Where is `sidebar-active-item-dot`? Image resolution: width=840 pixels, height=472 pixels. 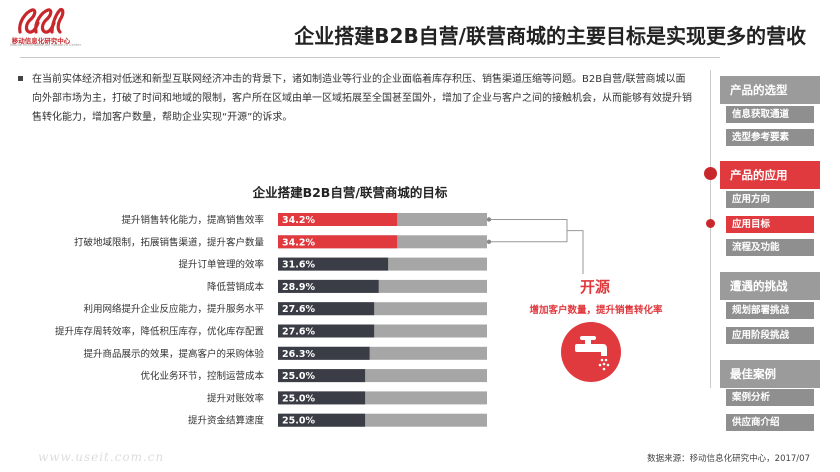 sidebar-active-item-dot is located at coordinates (710, 223).